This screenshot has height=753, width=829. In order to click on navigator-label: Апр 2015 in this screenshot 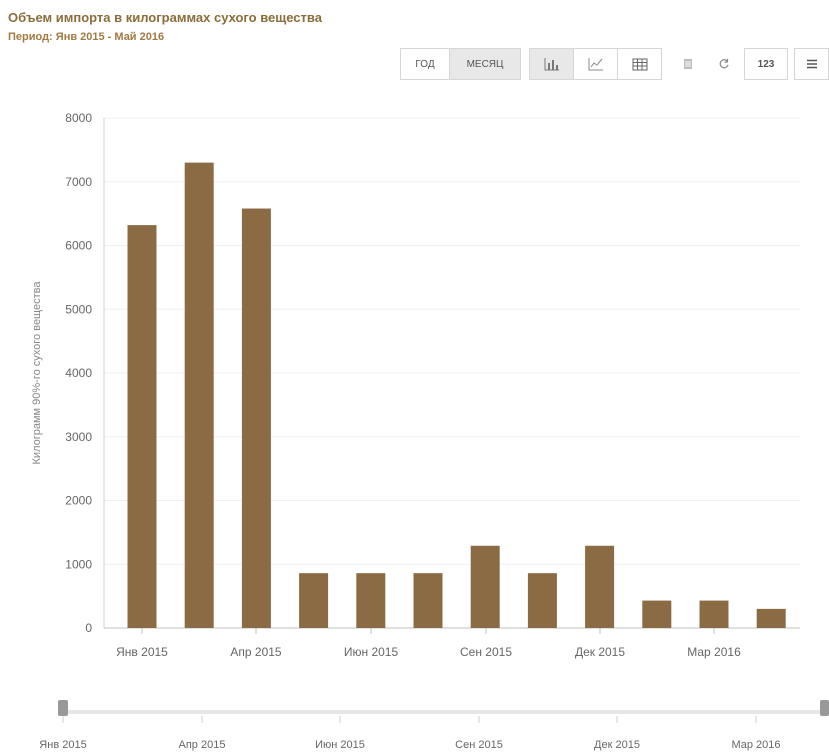, I will do `click(202, 745)`.